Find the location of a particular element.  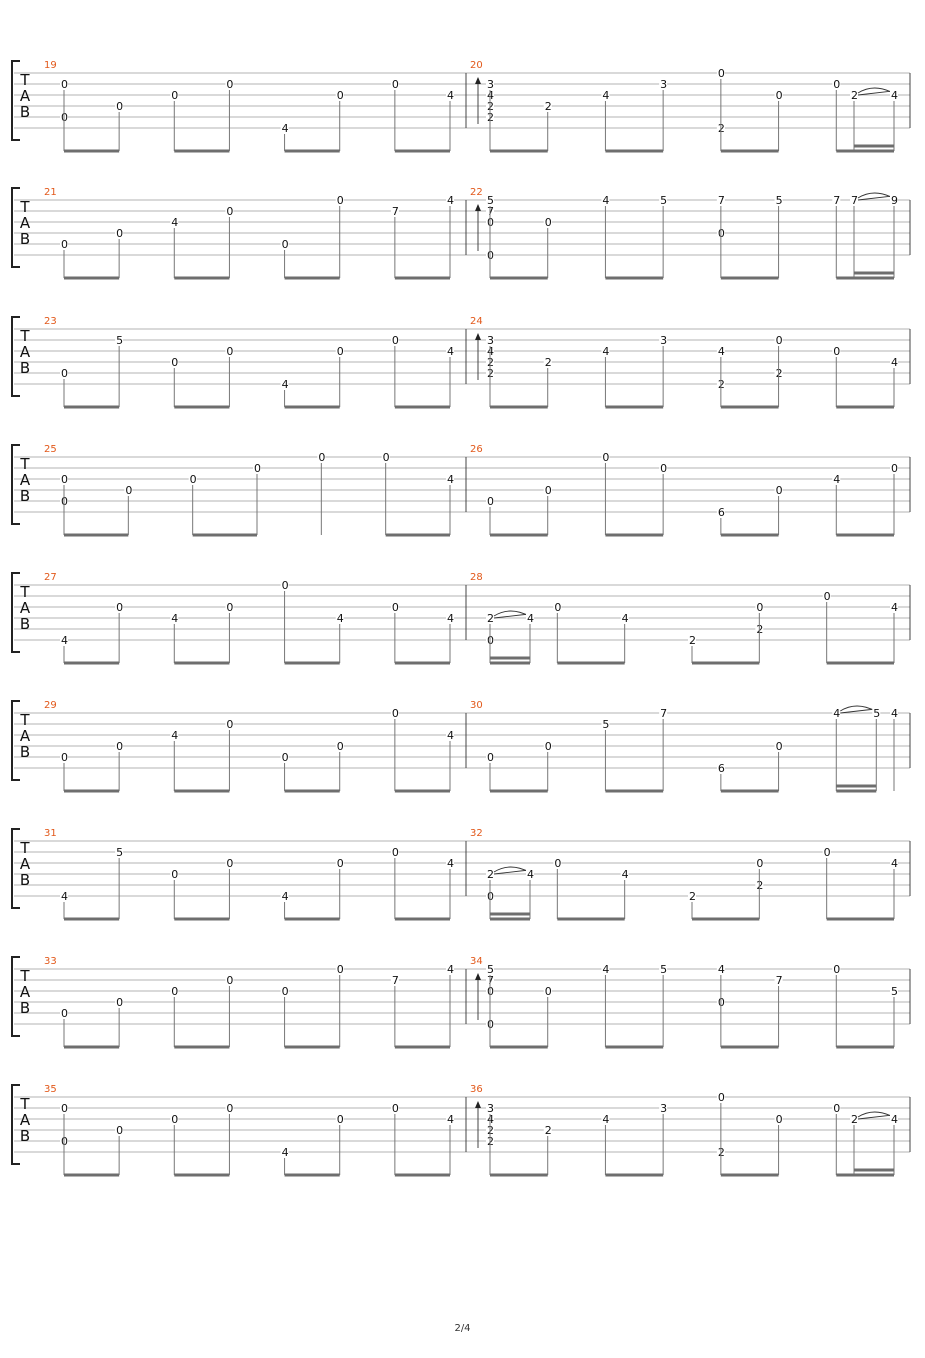

fret-number: 6 is located at coordinates (721, 768).